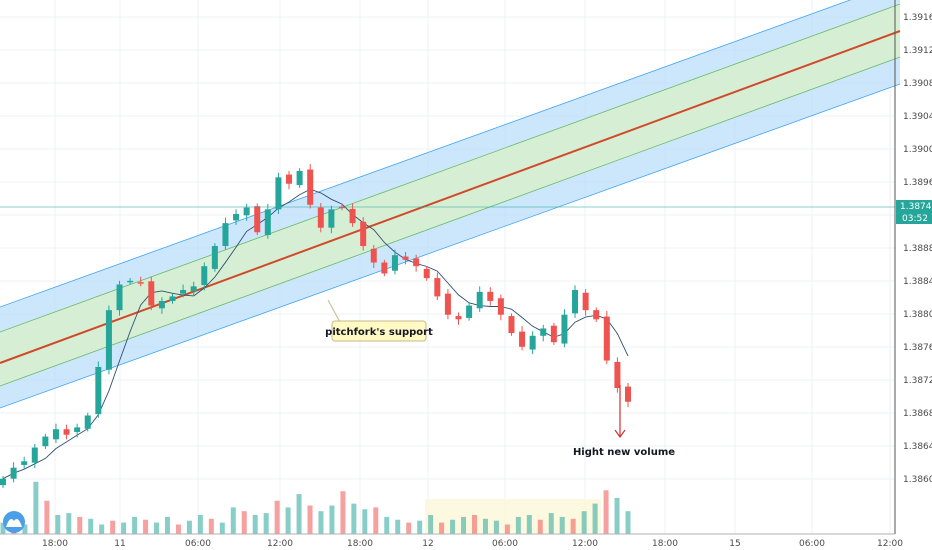 The width and height of the screenshot is (932, 550). What do you see at coordinates (14, 522) in the screenshot?
I see `tradingview-logo-icon` at bounding box center [14, 522].